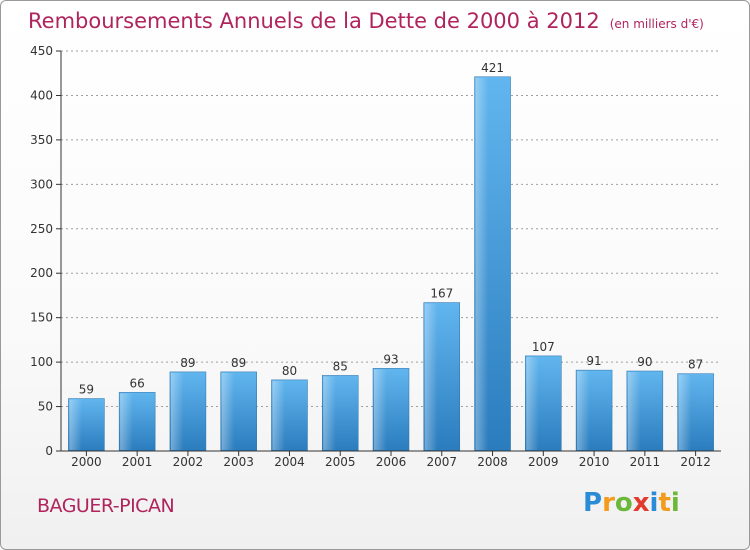  I want to click on bar-value-label: 59, so click(86, 390).